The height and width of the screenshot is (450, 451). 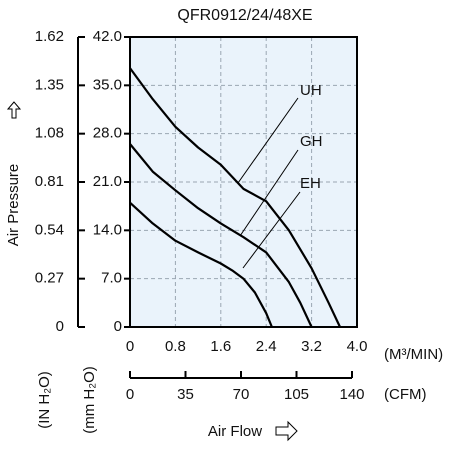 What do you see at coordinates (107, 181) in the screenshot?
I see `y-tick-label: 21.0` at bounding box center [107, 181].